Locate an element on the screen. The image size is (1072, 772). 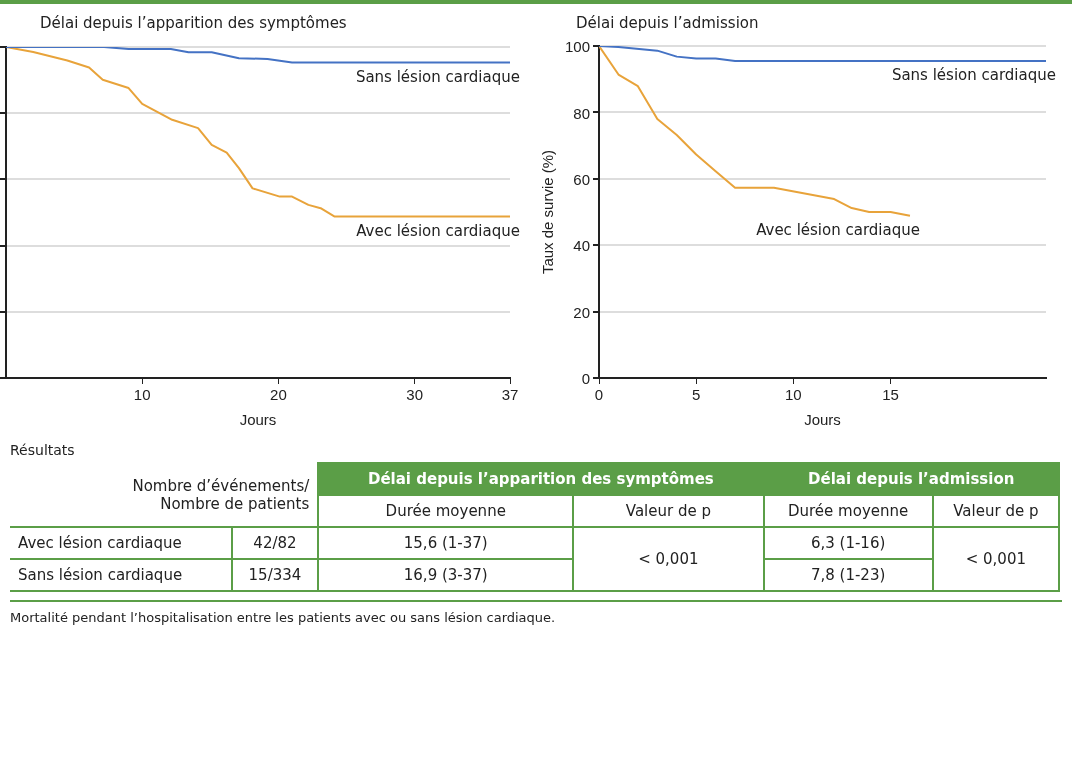
y-axis-title: Taux de survie (%) is located at coordinates (548, 212).